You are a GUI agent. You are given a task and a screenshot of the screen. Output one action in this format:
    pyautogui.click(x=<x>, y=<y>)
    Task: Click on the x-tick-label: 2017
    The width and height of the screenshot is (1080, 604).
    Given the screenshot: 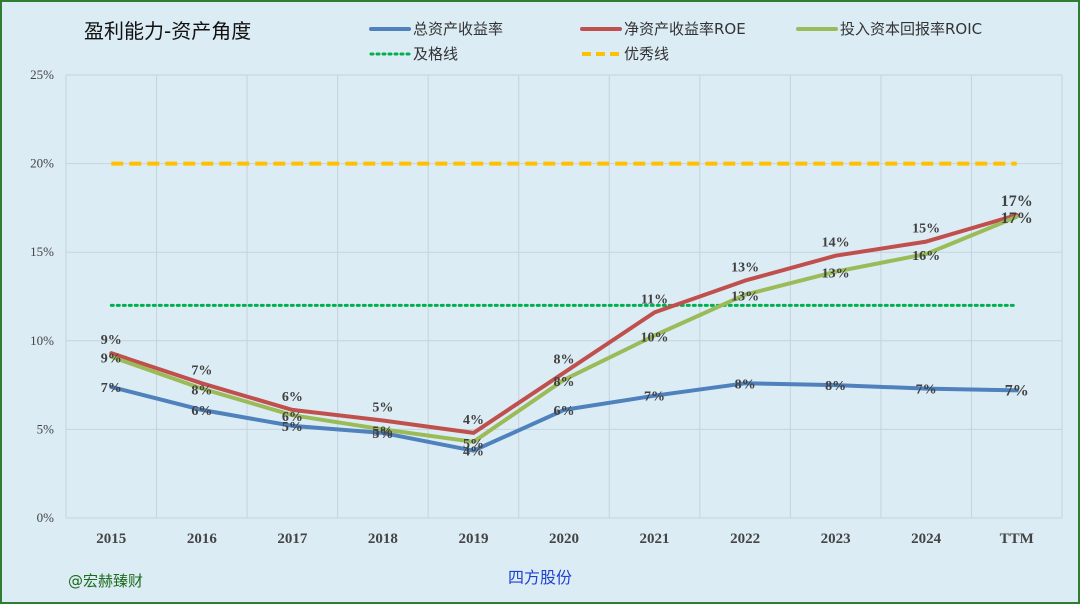 What is the action you would take?
    pyautogui.click(x=292, y=539)
    